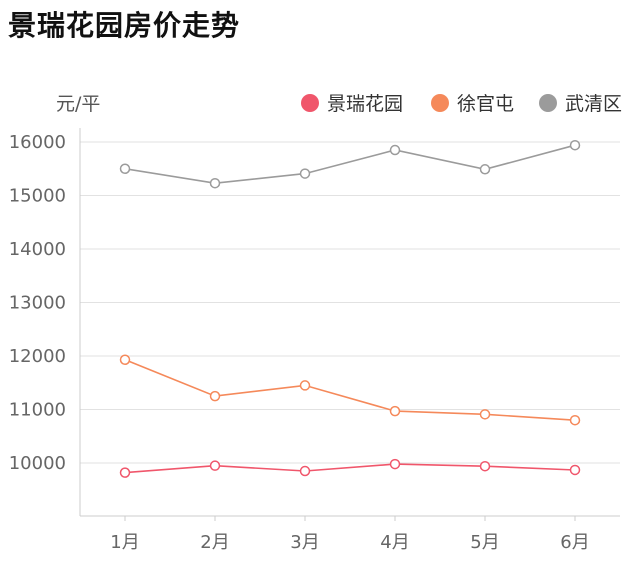 The height and width of the screenshot is (570, 640). I want to click on y-tick-label: 10000, so click(37, 463).